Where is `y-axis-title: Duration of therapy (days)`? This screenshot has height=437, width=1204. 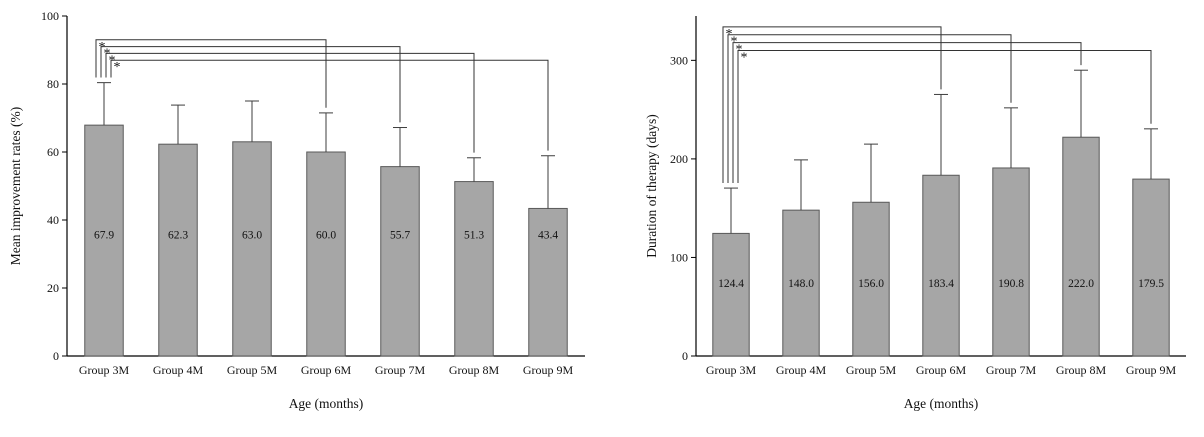
y-axis-title: Duration of therapy (days) is located at coordinates (651, 186).